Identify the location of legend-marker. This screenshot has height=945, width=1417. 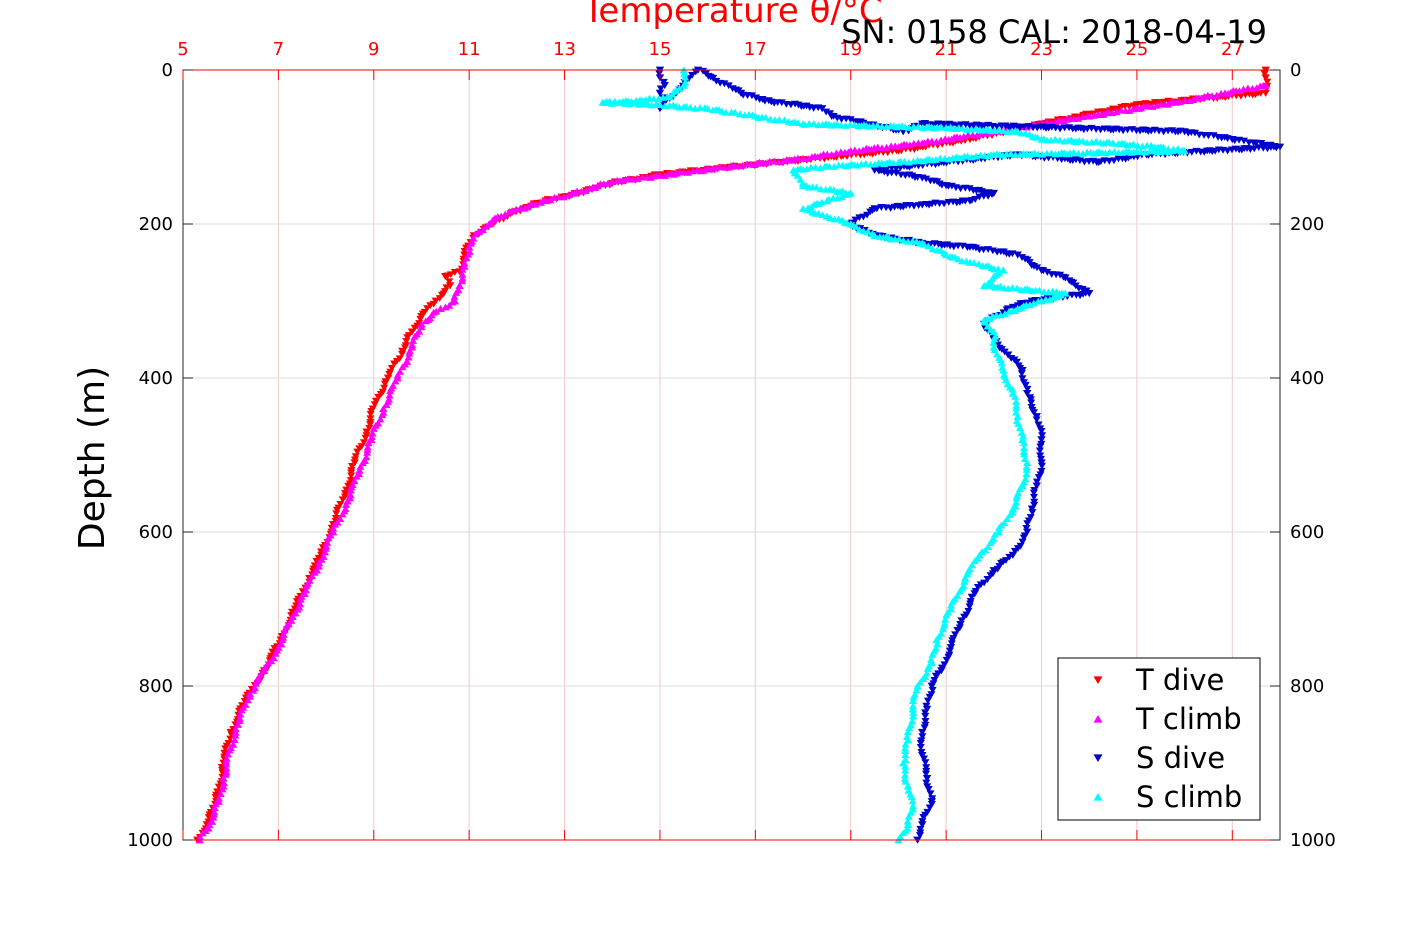
(1098, 680).